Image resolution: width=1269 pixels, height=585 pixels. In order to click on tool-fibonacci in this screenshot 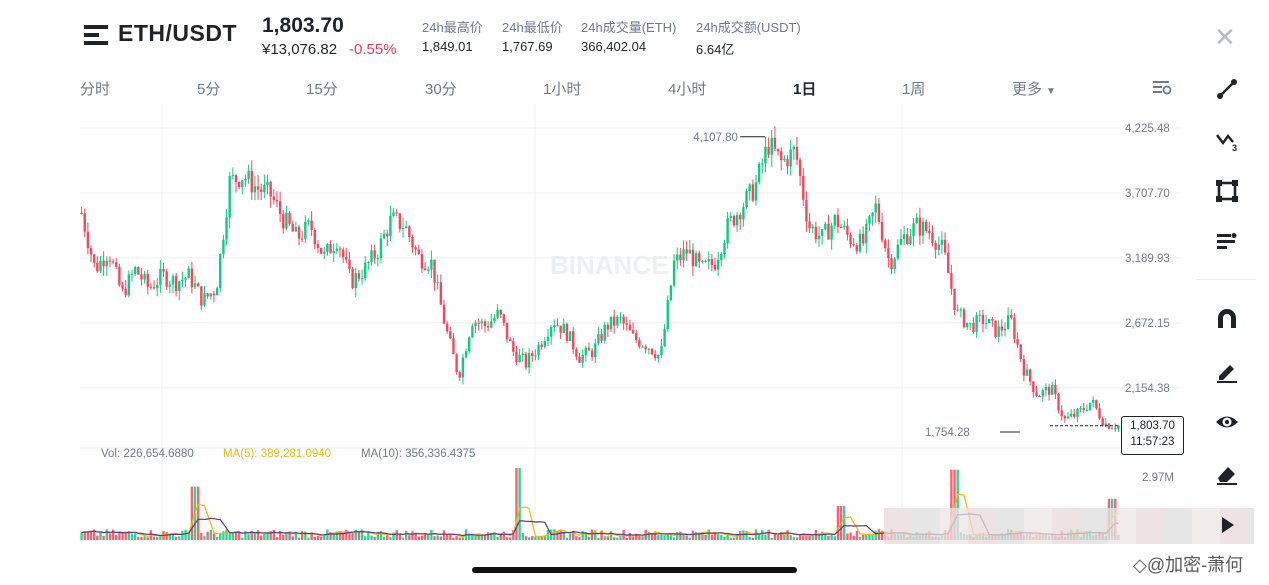, I will do `click(1227, 242)`.